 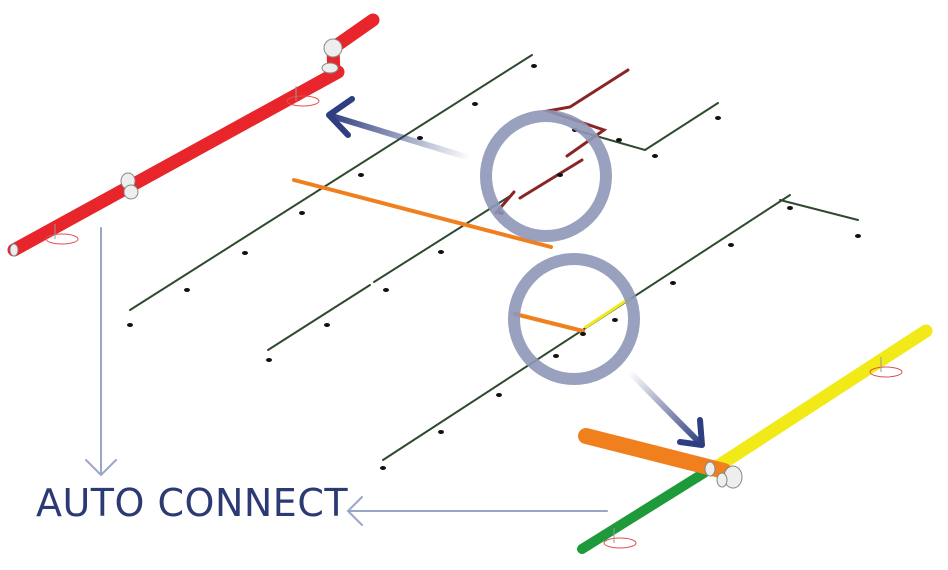 I want to click on left-arrow-icon, so click(x=477, y=511).